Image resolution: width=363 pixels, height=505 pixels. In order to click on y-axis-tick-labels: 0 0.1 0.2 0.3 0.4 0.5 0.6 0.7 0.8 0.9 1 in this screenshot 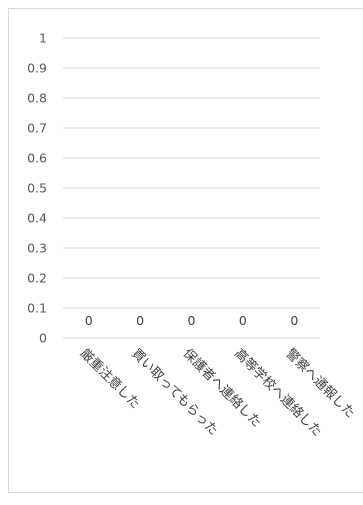, I will do `click(37, 188)`.